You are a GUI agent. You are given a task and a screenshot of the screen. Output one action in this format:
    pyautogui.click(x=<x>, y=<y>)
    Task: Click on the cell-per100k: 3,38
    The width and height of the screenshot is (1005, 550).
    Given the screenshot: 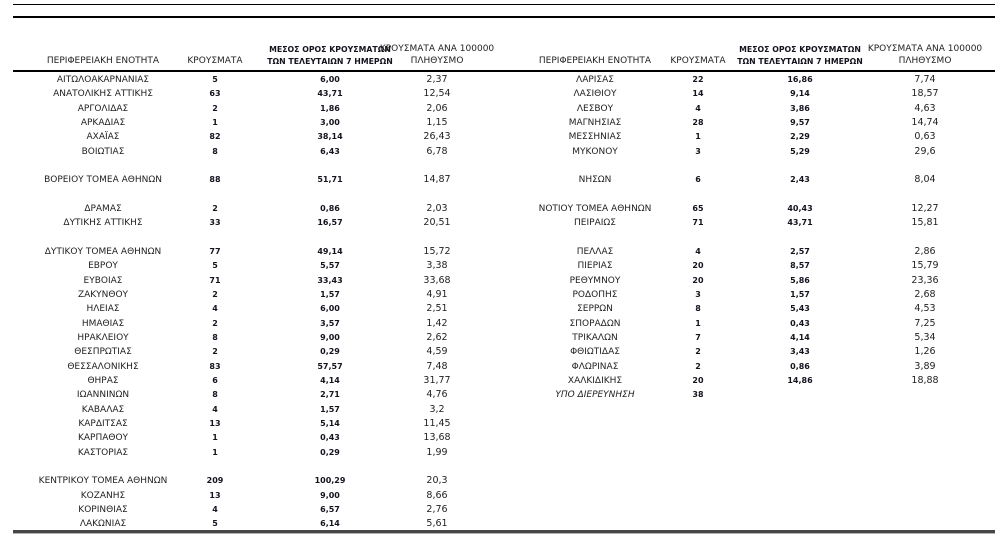 What is the action you would take?
    pyautogui.click(x=437, y=266)
    